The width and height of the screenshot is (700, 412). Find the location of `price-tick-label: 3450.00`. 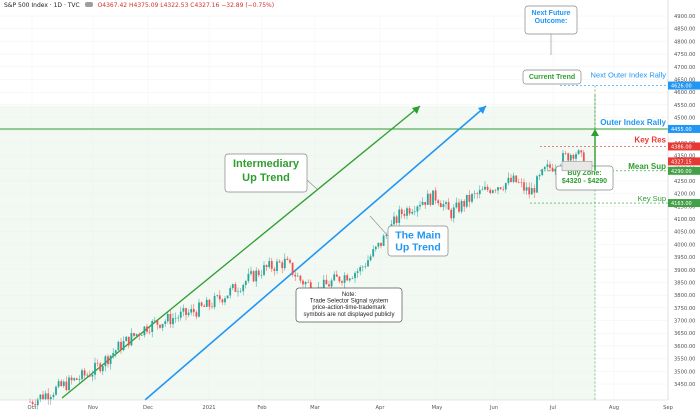

price-tick-label: 3450.00 is located at coordinates (684, 385).